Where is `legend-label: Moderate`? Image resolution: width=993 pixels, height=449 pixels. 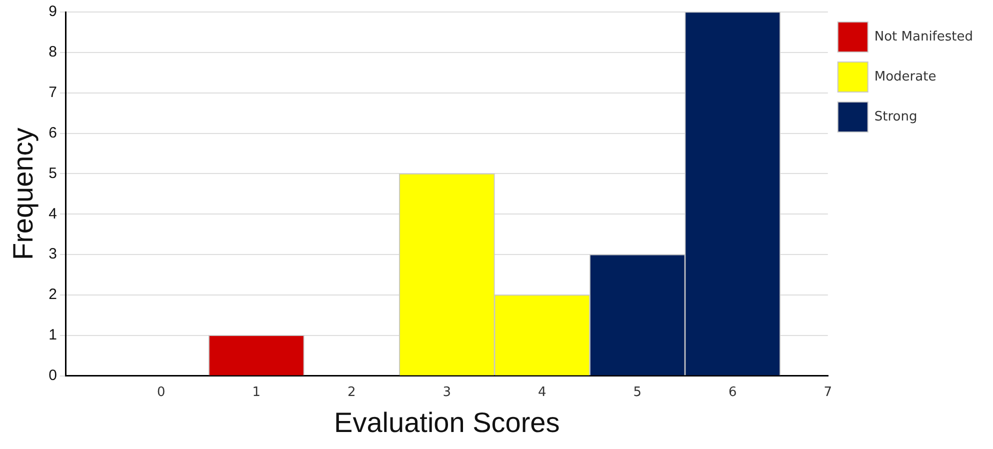 legend-label: Moderate is located at coordinates (905, 76).